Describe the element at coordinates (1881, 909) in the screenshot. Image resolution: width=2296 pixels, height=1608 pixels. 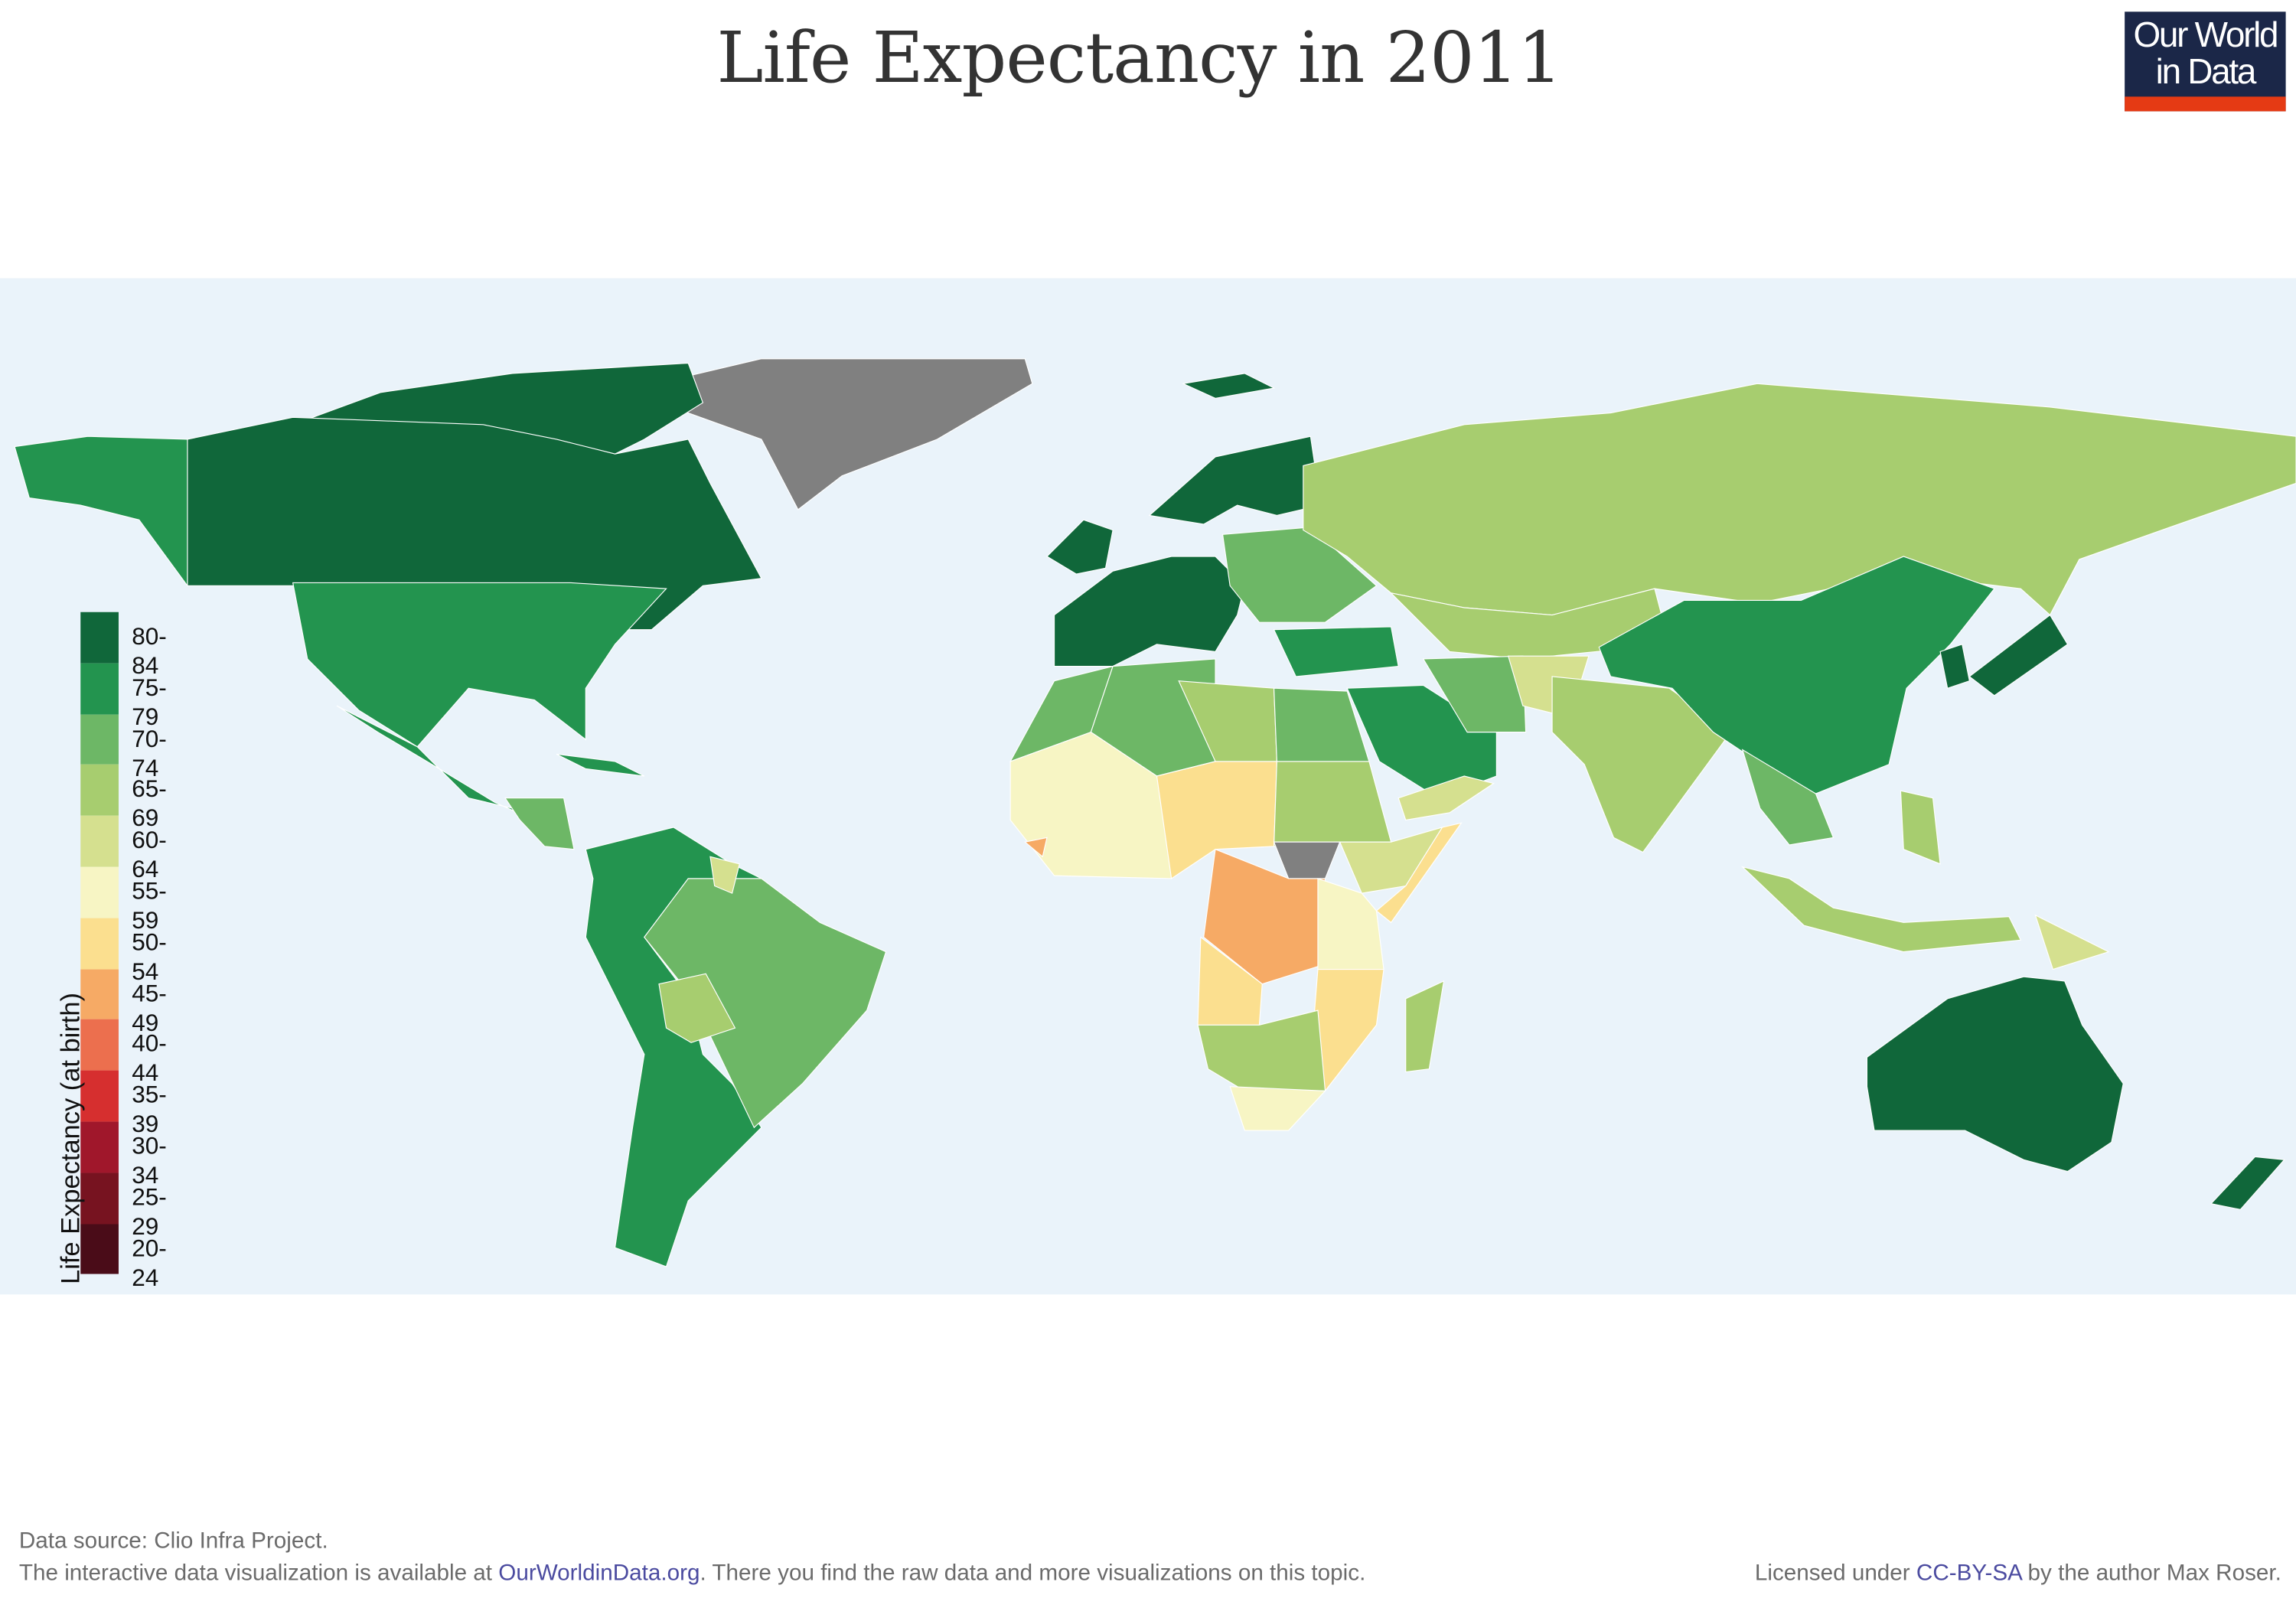
I see `region-indonesia` at that location.